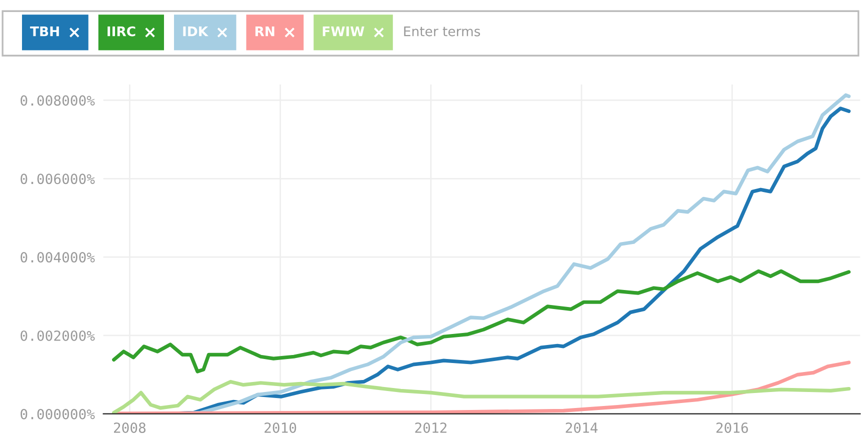 Image resolution: width=861 pixels, height=445 pixels. I want to click on text: IDK, so click(195, 31).